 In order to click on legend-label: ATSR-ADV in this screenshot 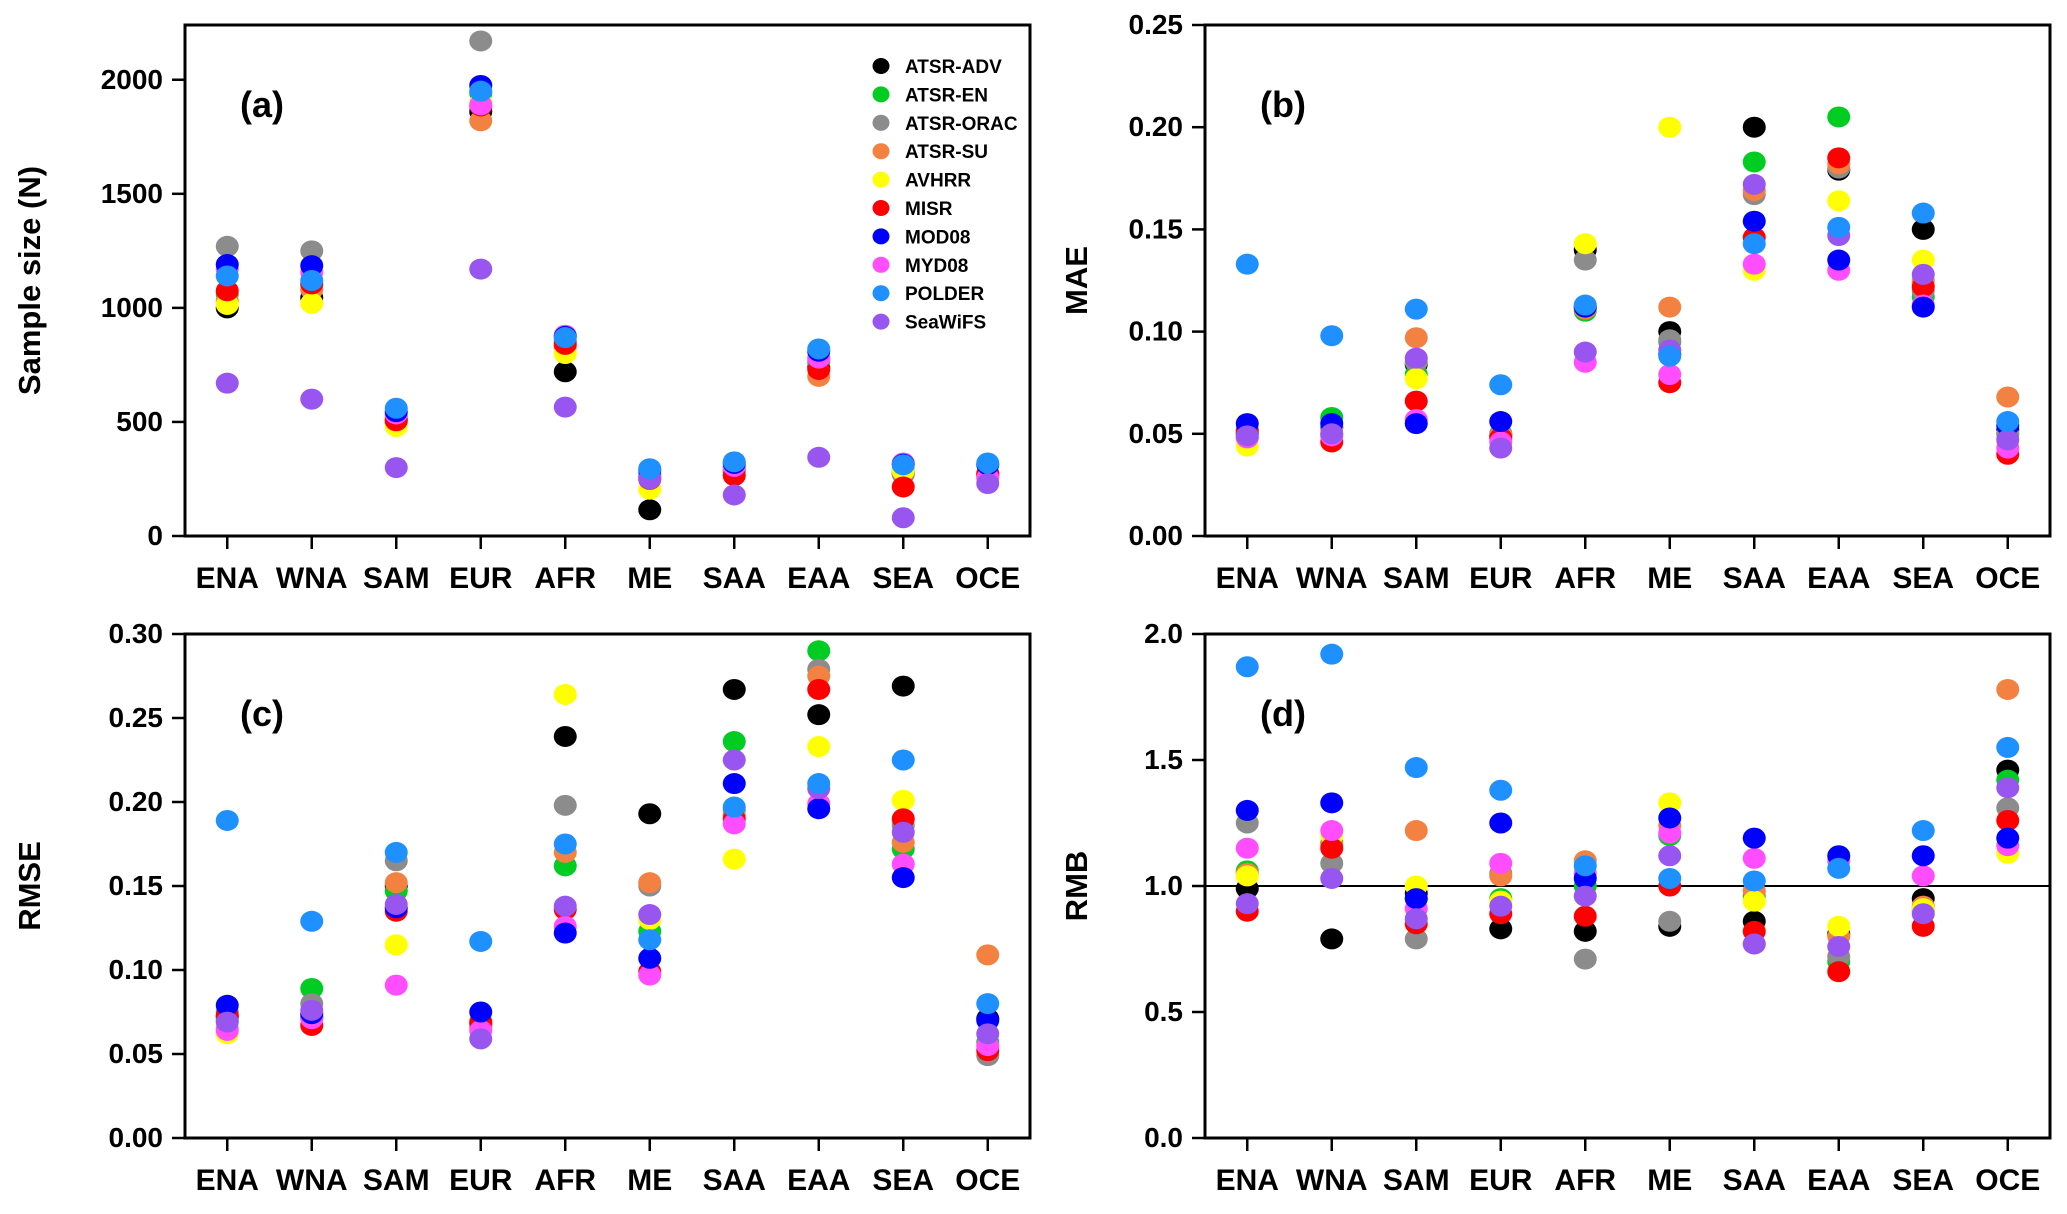, I will do `click(953, 67)`.